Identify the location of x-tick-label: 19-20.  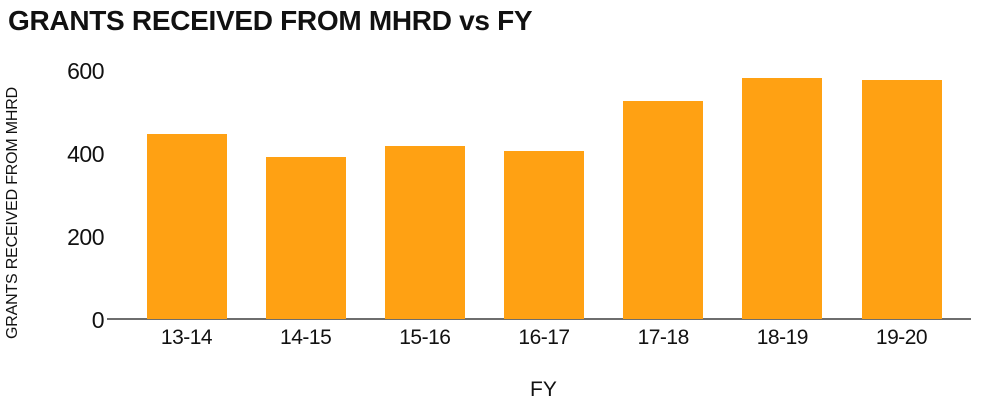
(901, 337).